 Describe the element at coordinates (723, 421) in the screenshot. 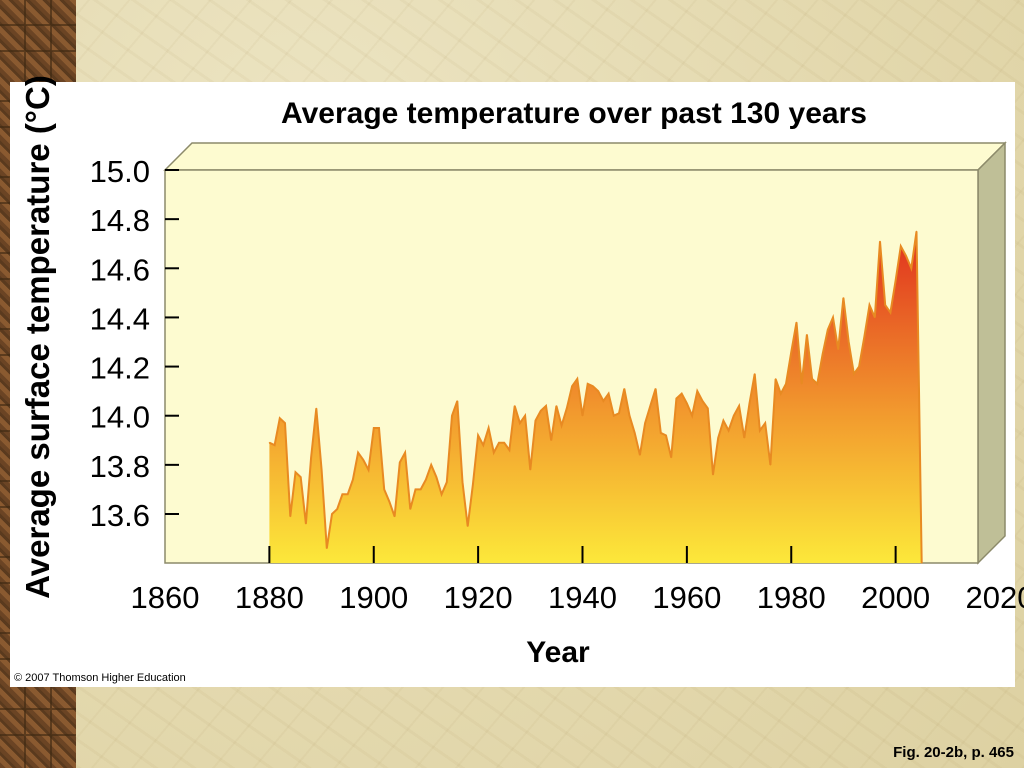

I see `data-point-1967` at that location.